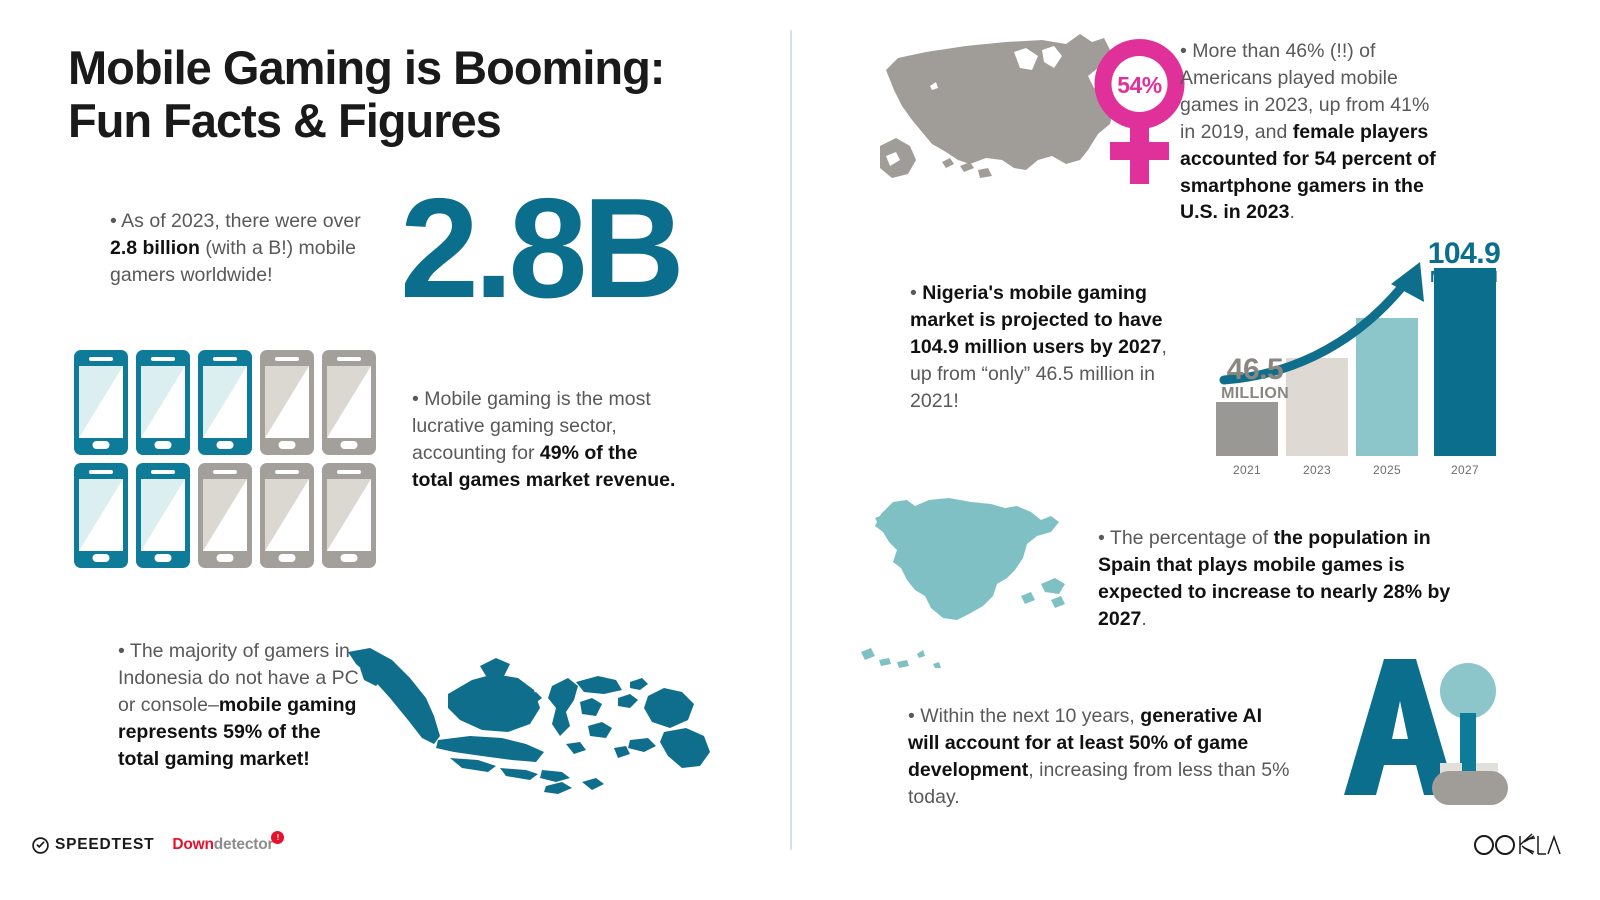  Describe the element at coordinates (544, 466) in the screenshot. I see `fact-revenue-bold: 49% of the total games market revenue.` at that location.